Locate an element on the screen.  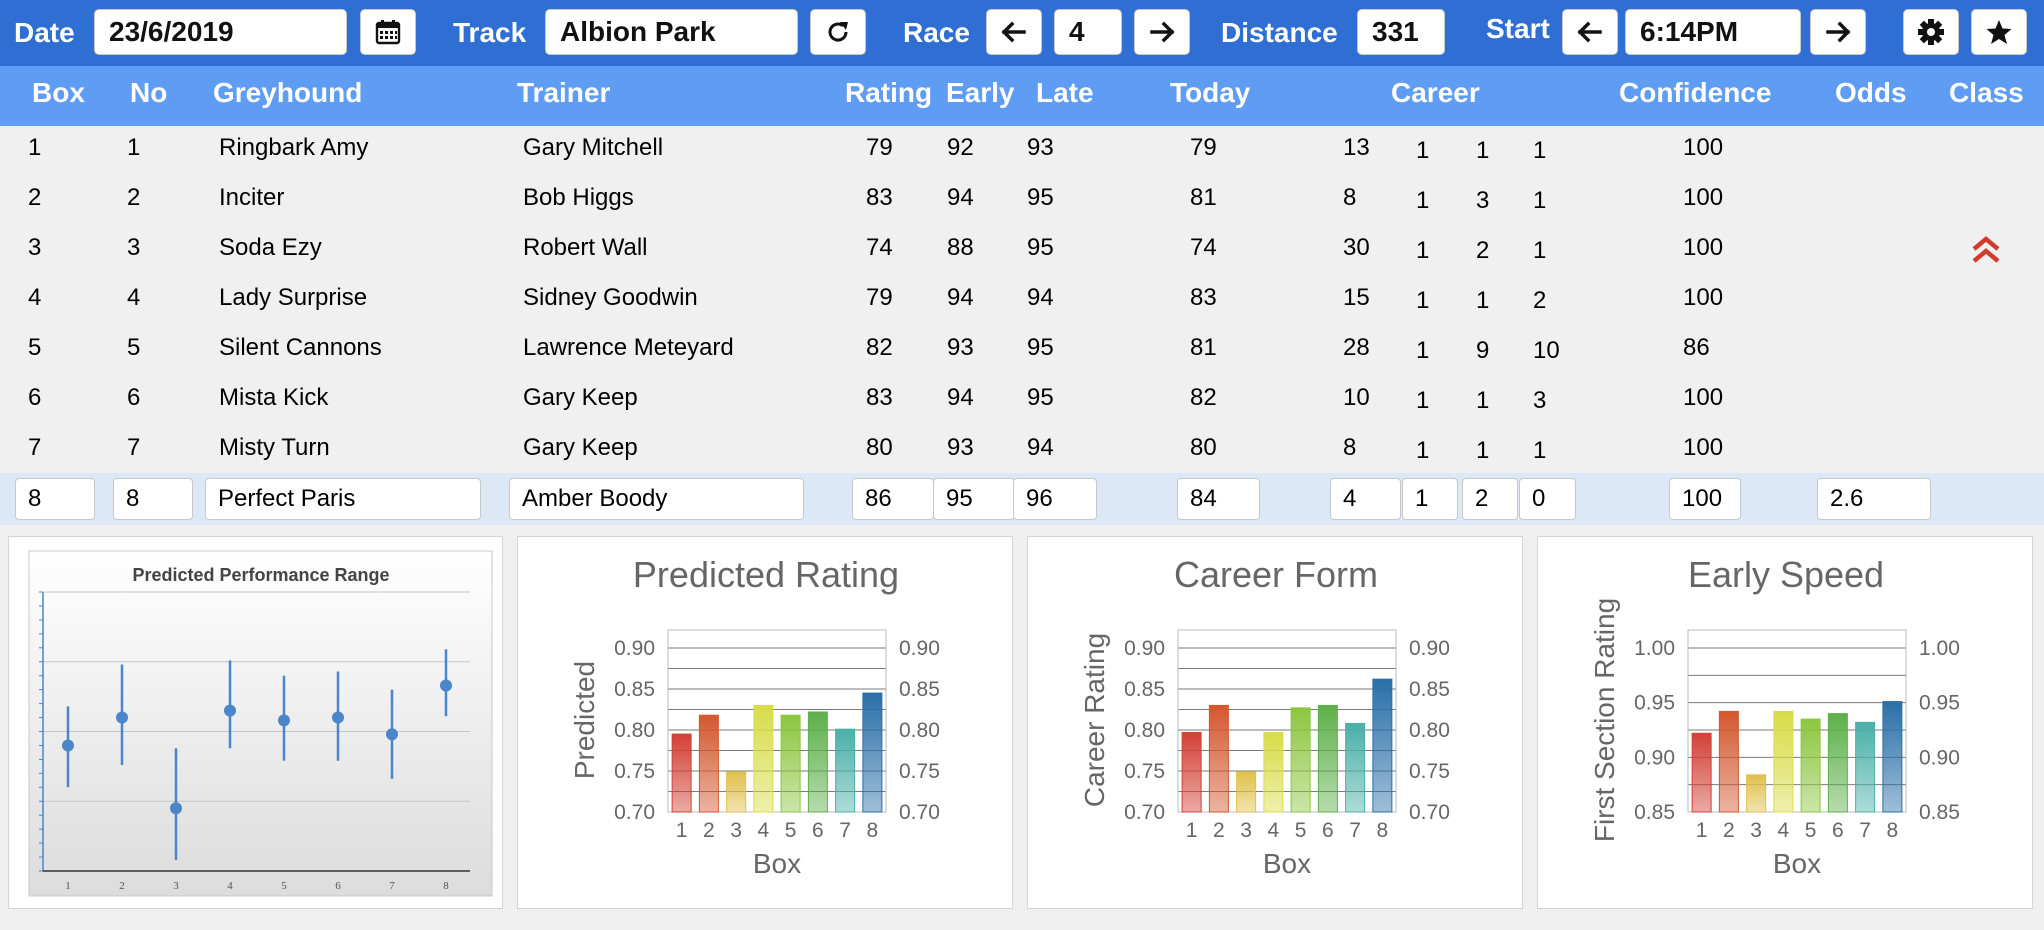
refresh-icon is located at coordinates (838, 32).